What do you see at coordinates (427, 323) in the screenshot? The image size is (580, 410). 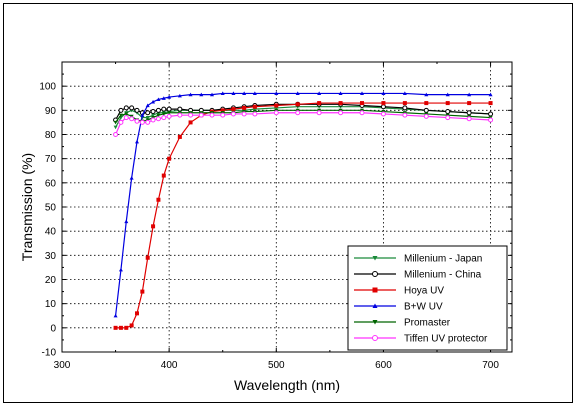 I see `legend-label: Promaster` at bounding box center [427, 323].